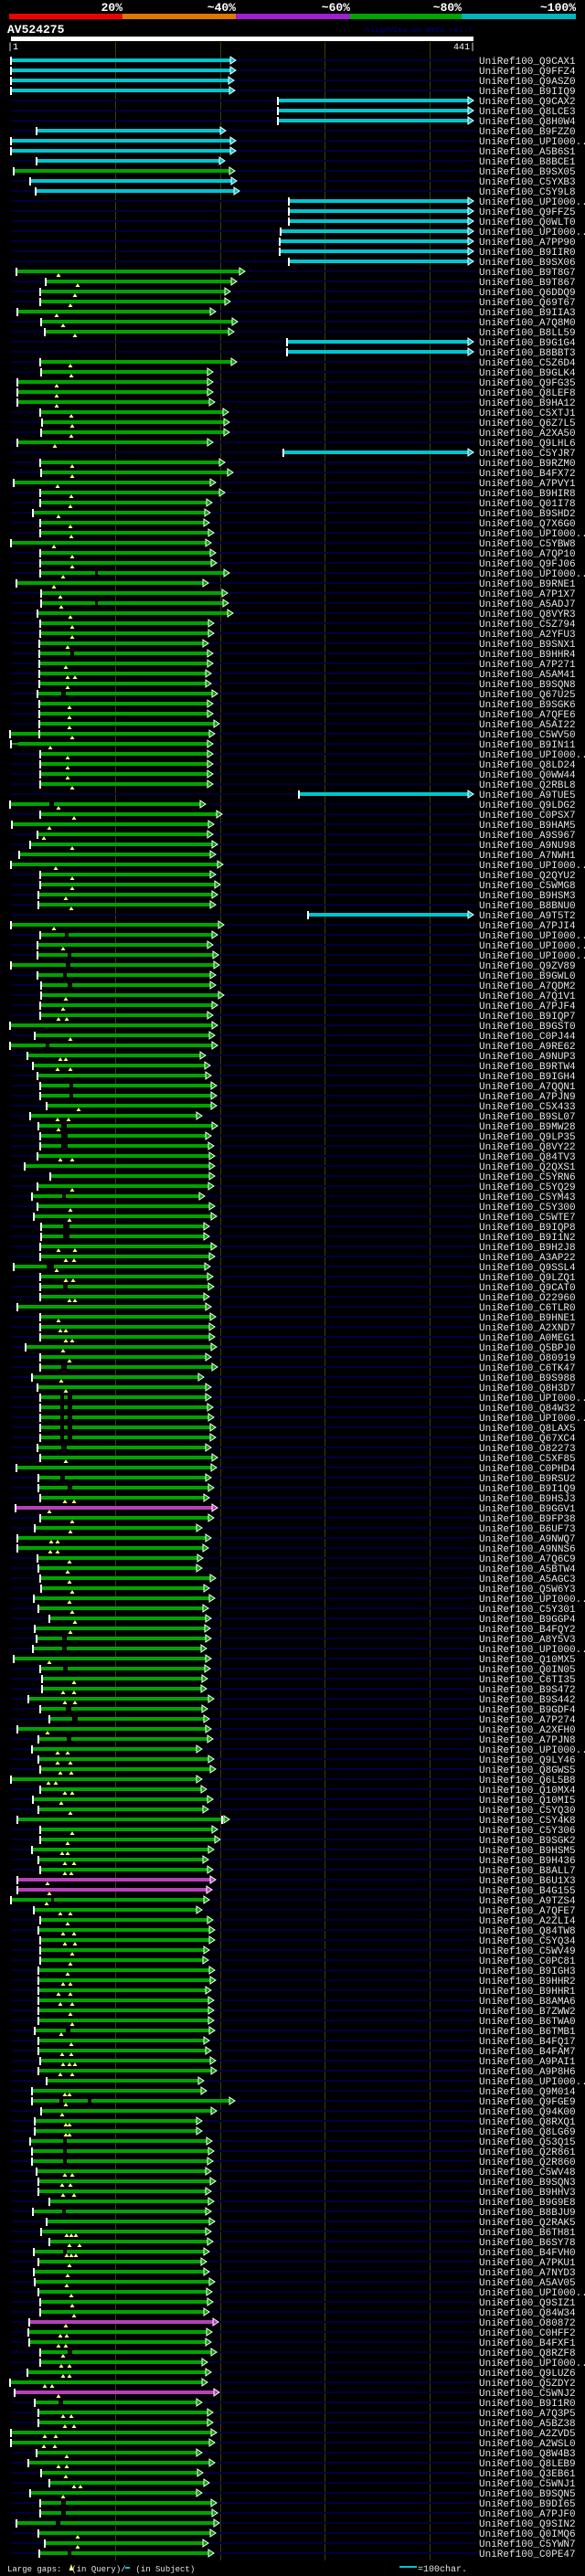 This screenshot has height=2576, width=585. I want to click on svg-text: UniRef100_A5BZ38, so click(528, 2424).